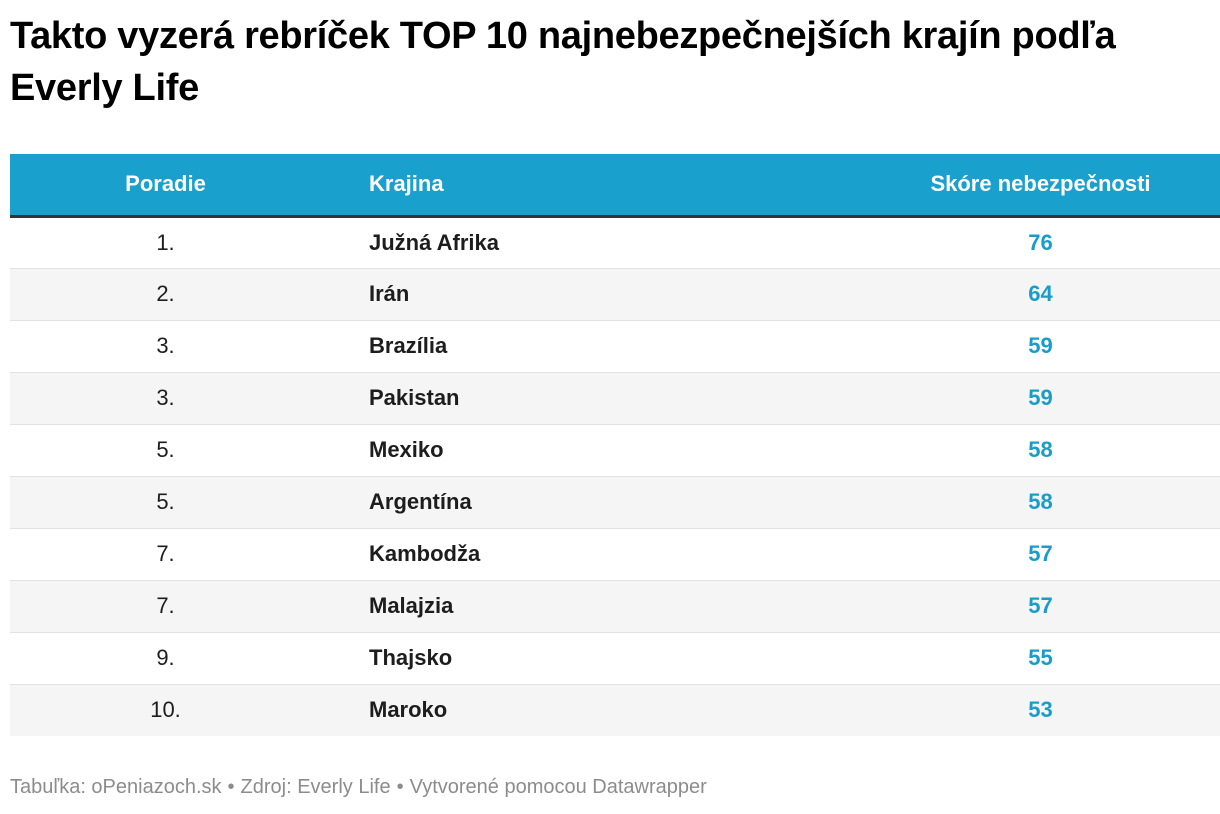  I want to click on cell-country: Mexiko, so click(572, 450).